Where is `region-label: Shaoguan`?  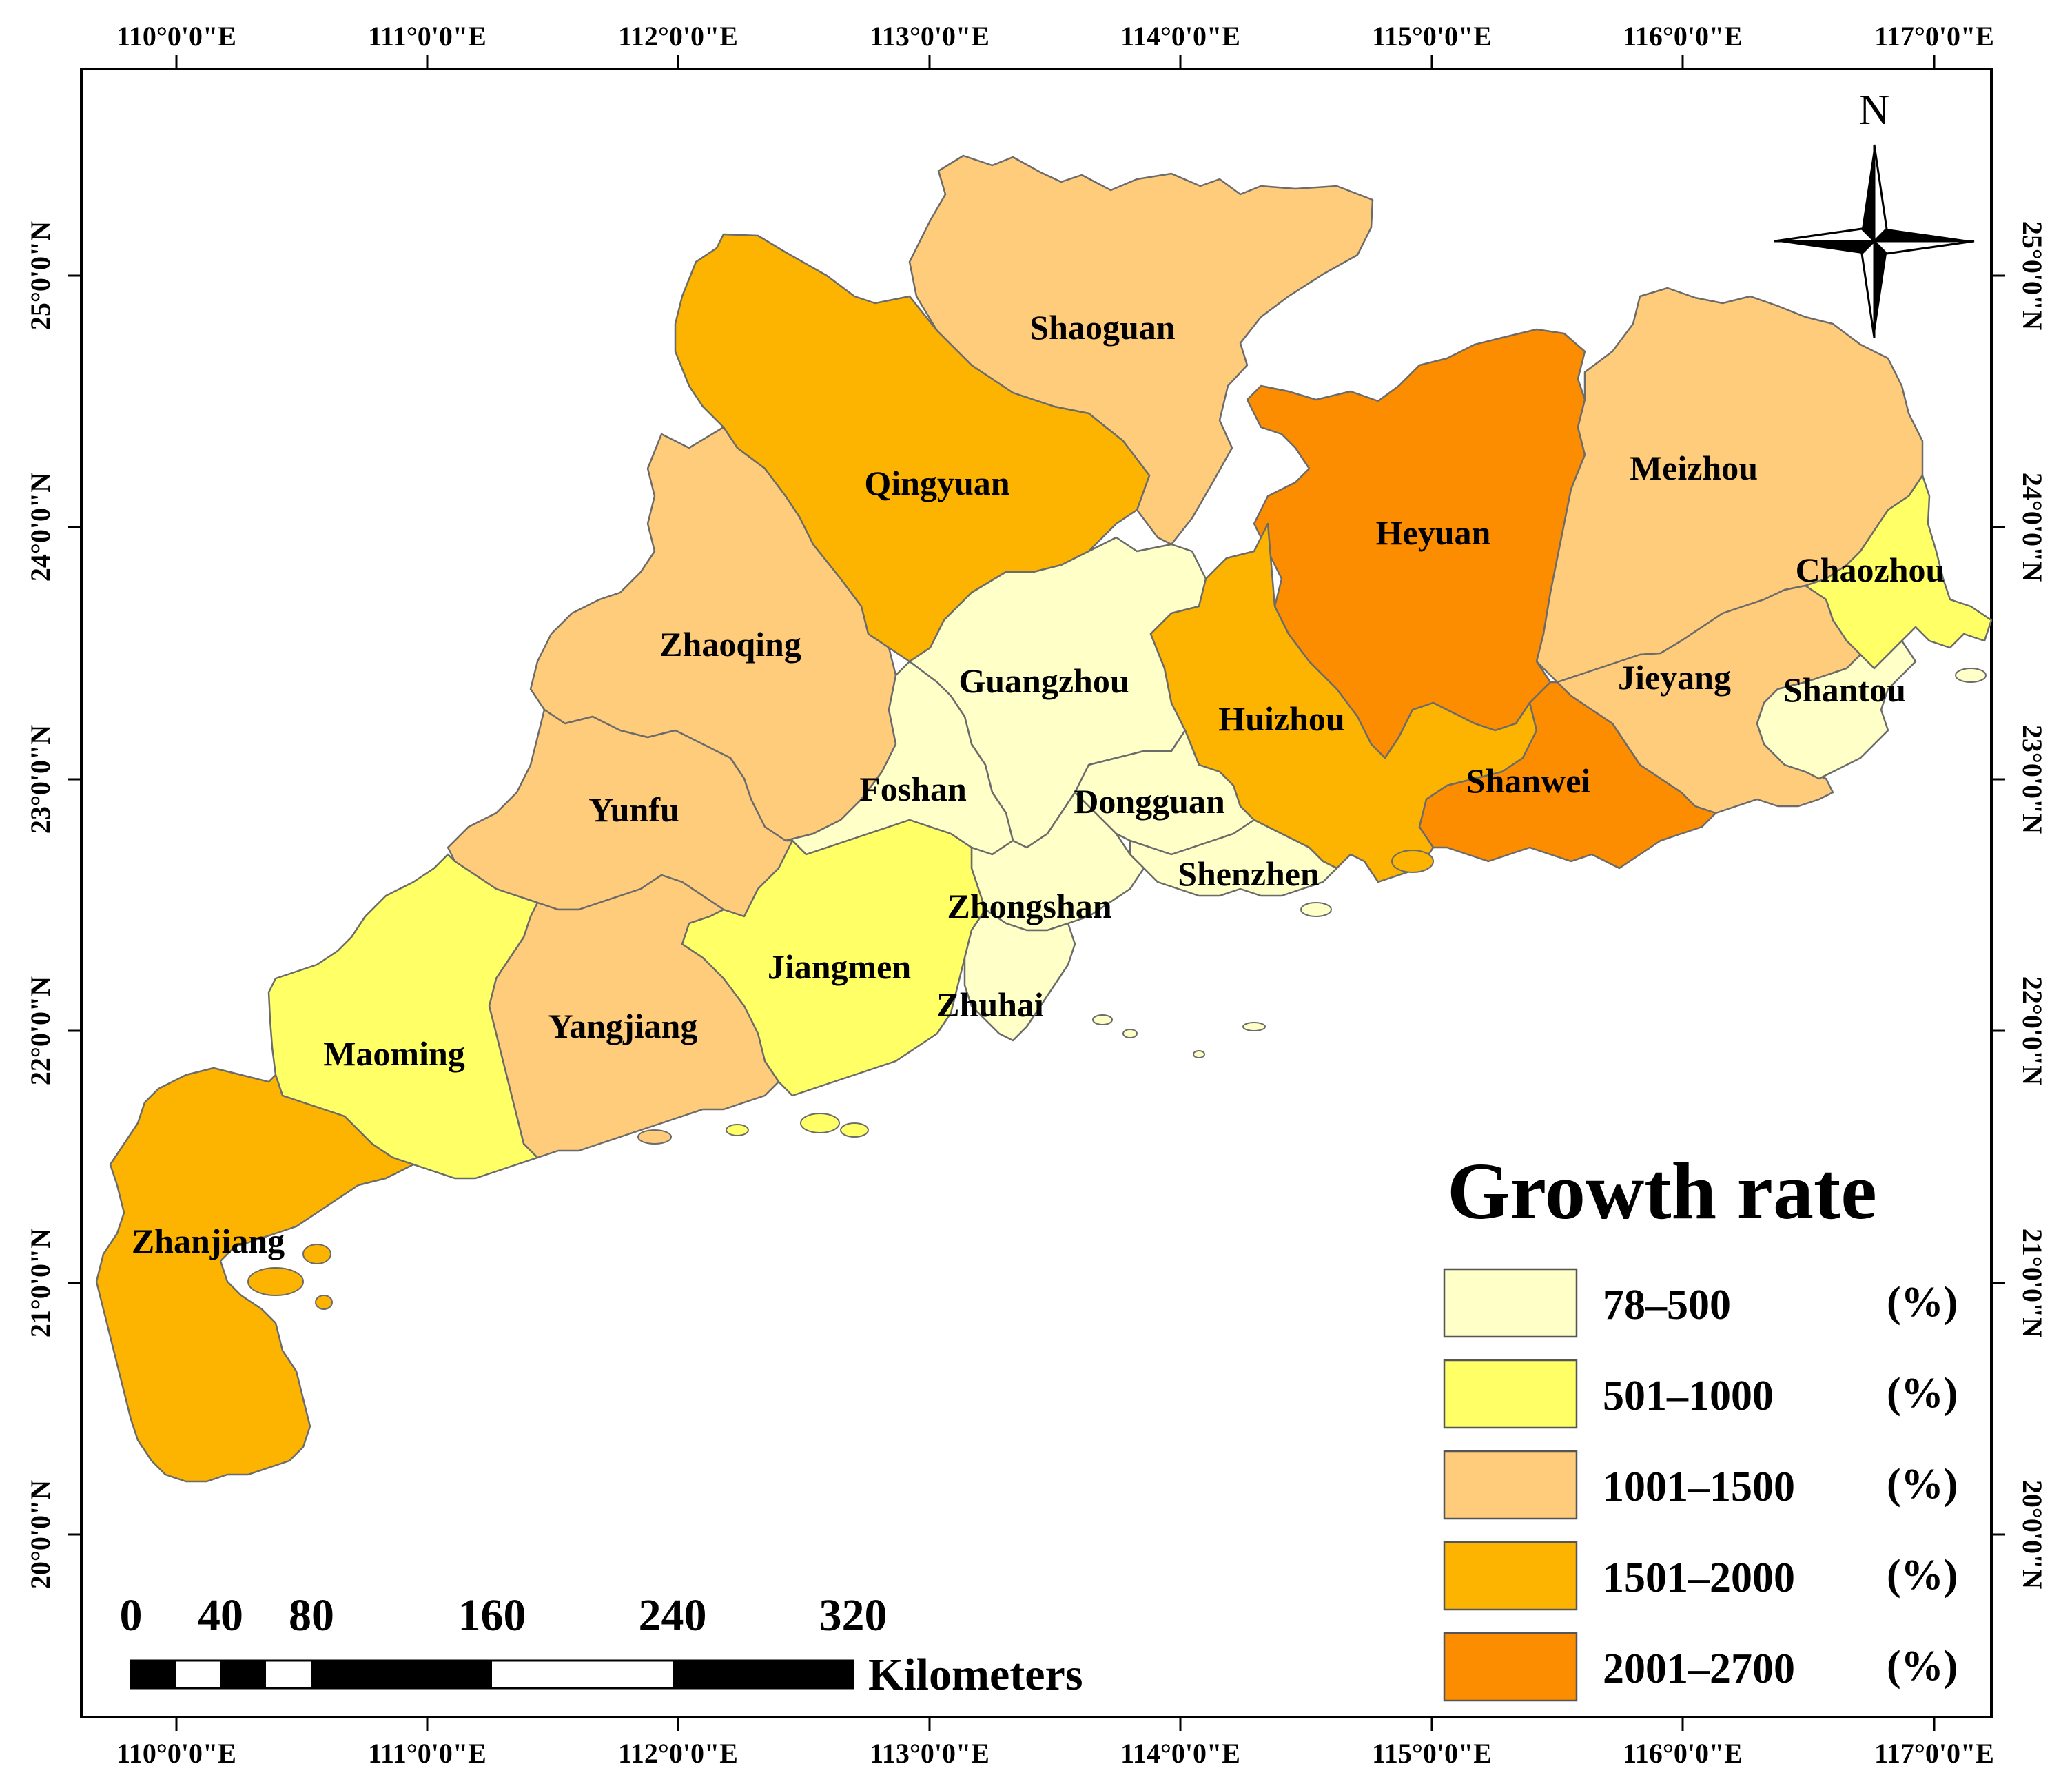
region-label: Shaoguan is located at coordinates (1102, 328).